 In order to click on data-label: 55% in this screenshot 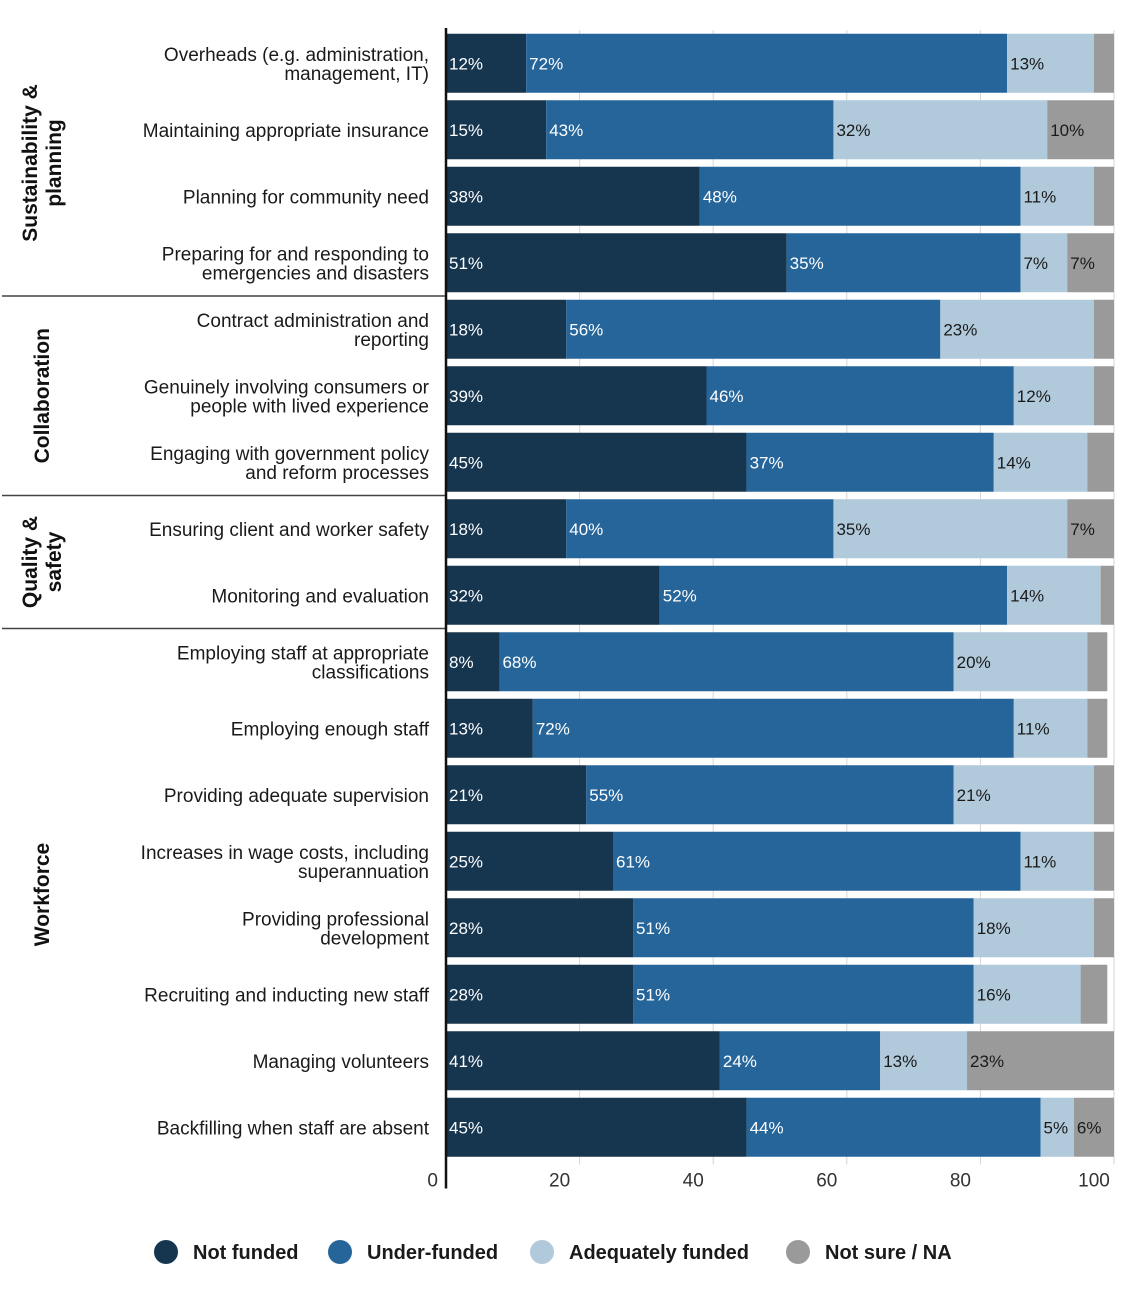, I will do `click(606, 795)`.